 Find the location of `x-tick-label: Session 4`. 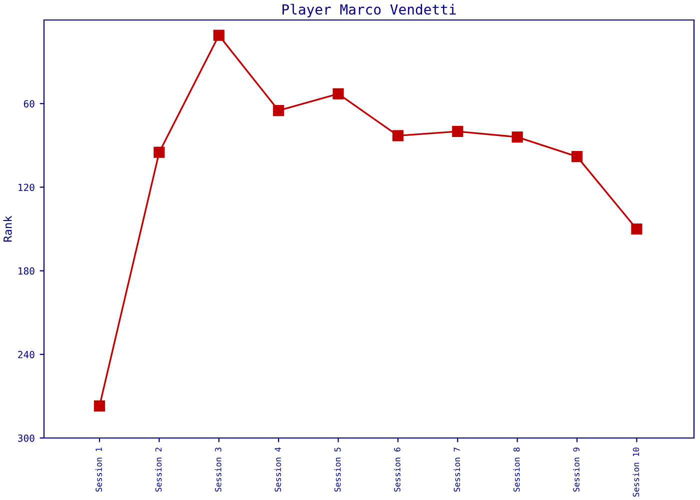

x-tick-label: Session 4 is located at coordinates (278, 469).